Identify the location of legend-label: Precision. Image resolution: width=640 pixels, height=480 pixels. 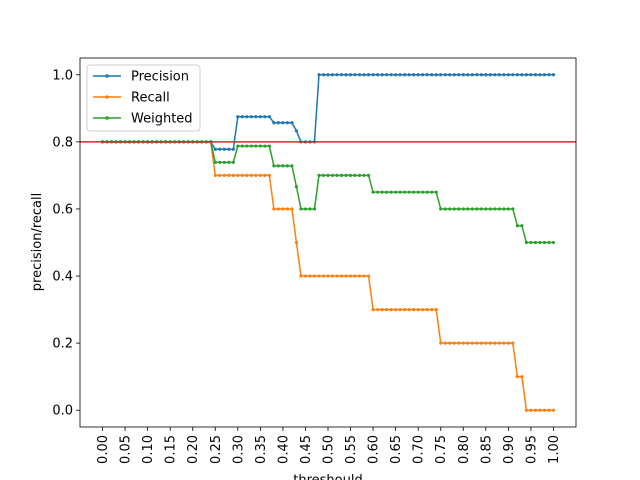
(160, 77).